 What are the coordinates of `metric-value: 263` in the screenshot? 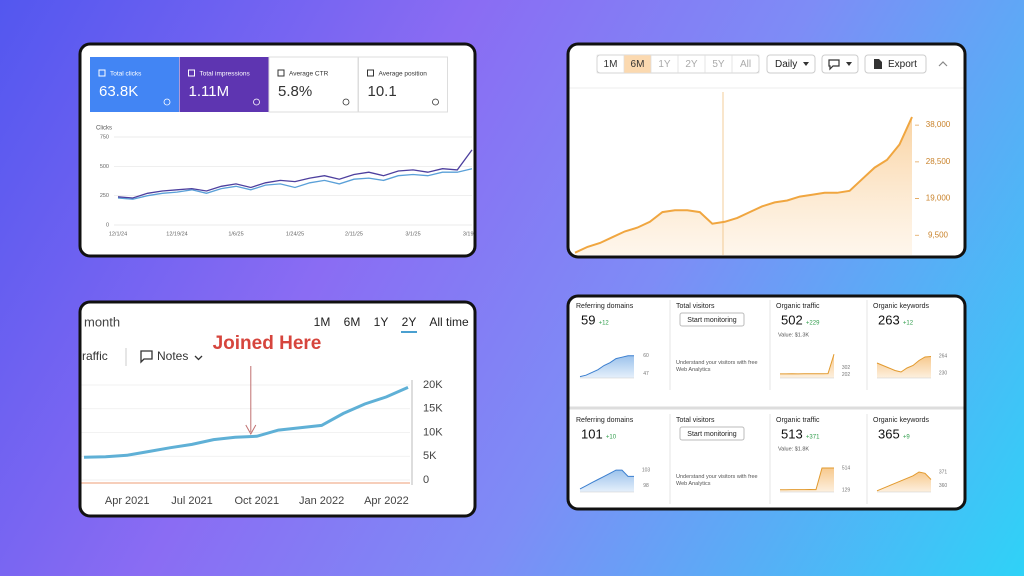 It's located at (889, 319).